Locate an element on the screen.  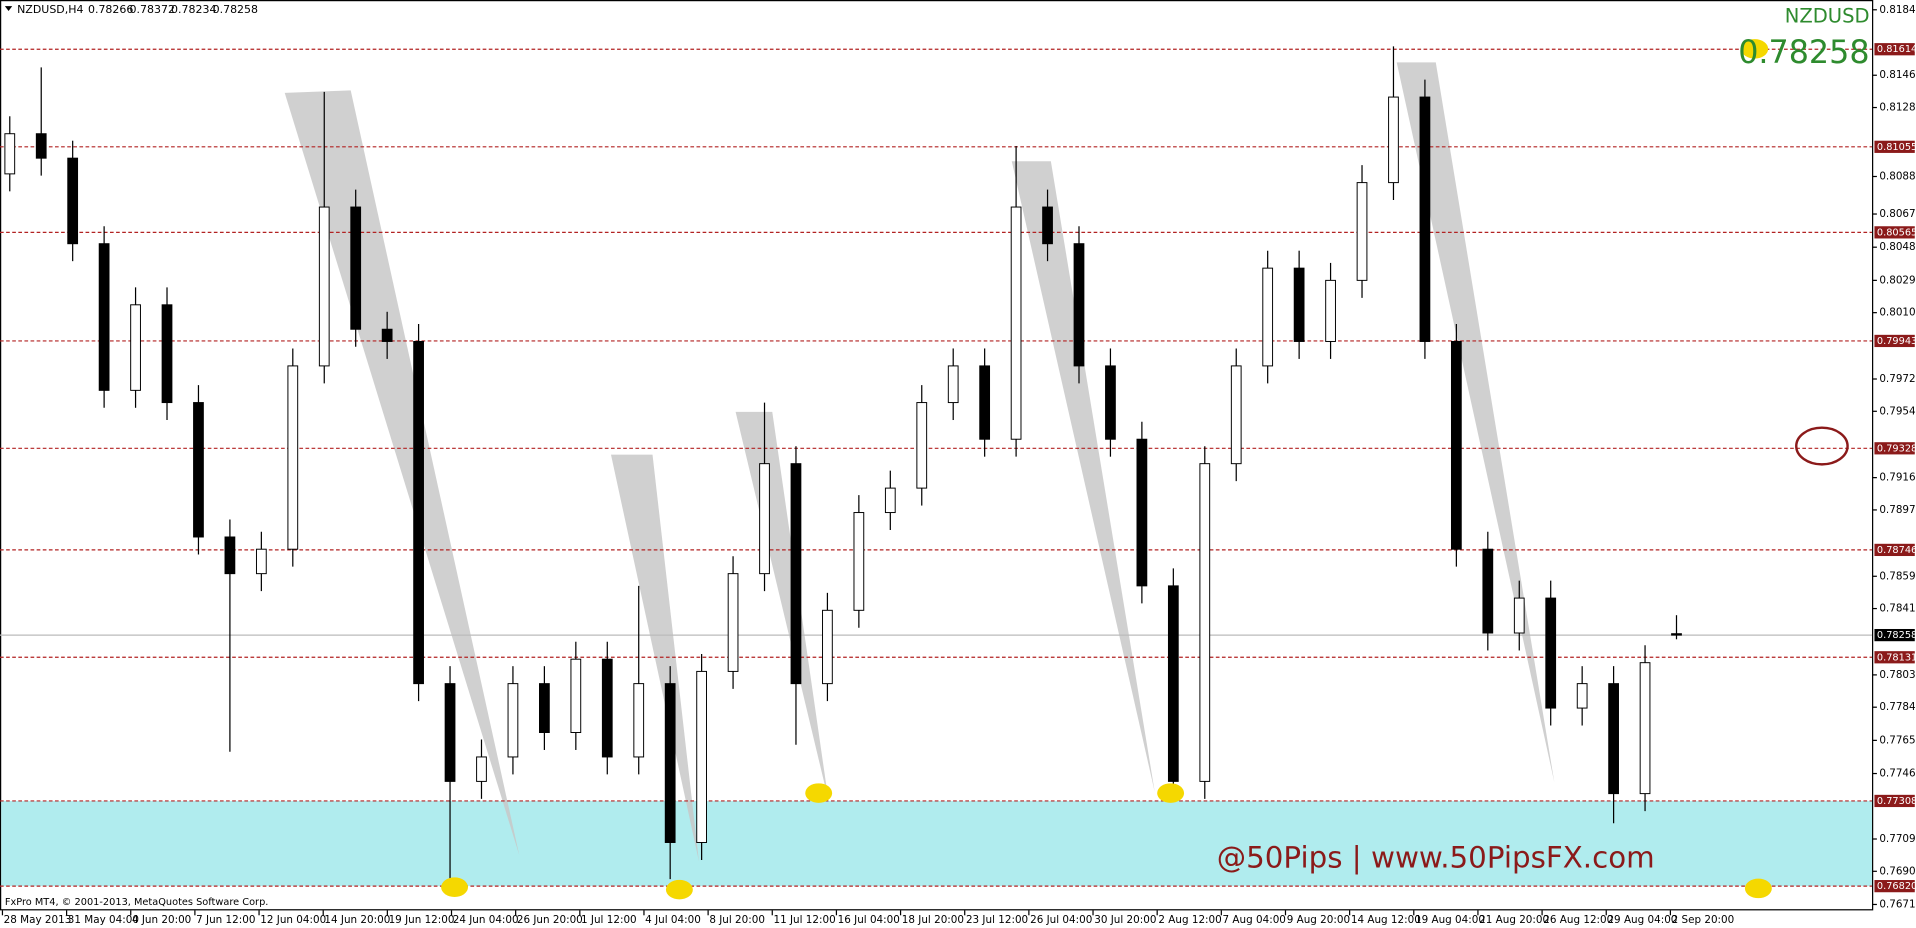
x-tick-label: 7 Jun 12:00 is located at coordinates (225, 920).